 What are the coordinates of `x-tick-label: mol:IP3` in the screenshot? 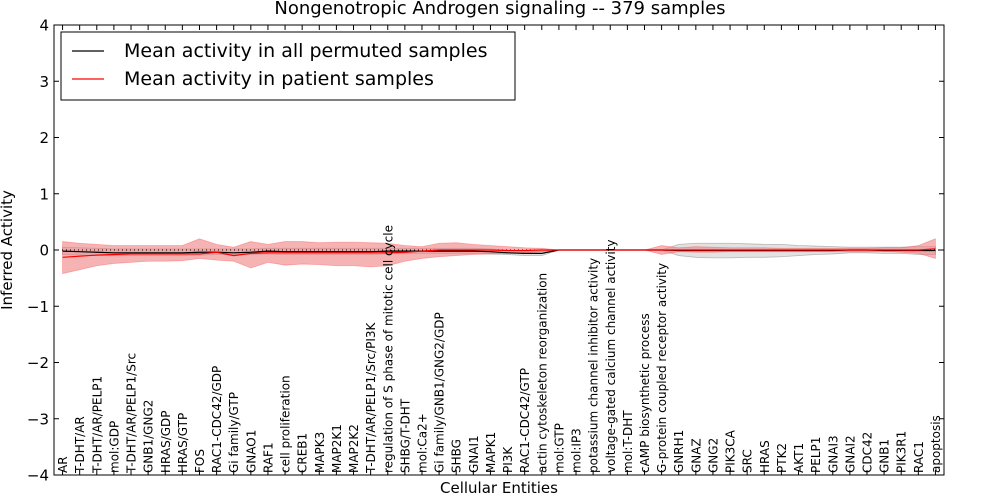 It's located at (577, 450).